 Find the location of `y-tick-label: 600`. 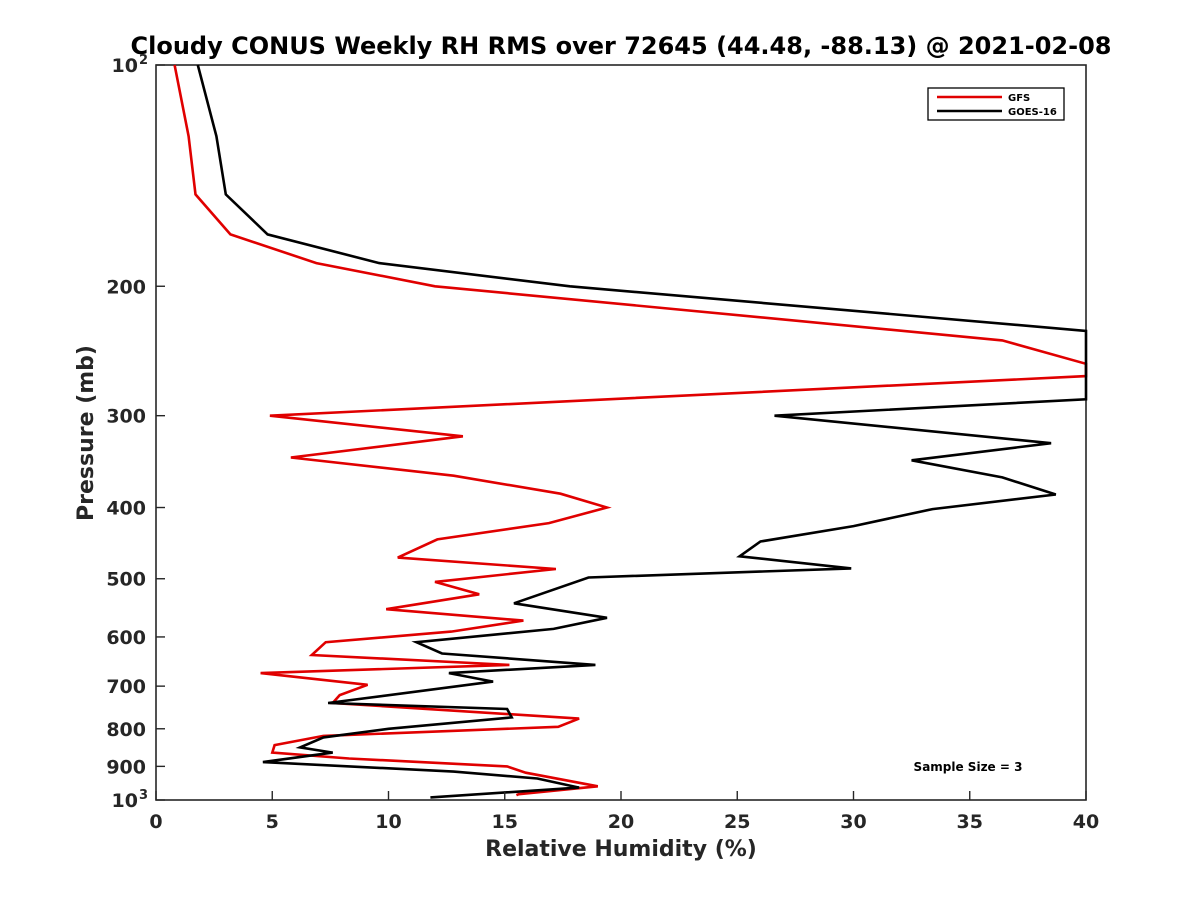

y-tick-label: 600 is located at coordinates (126, 638).